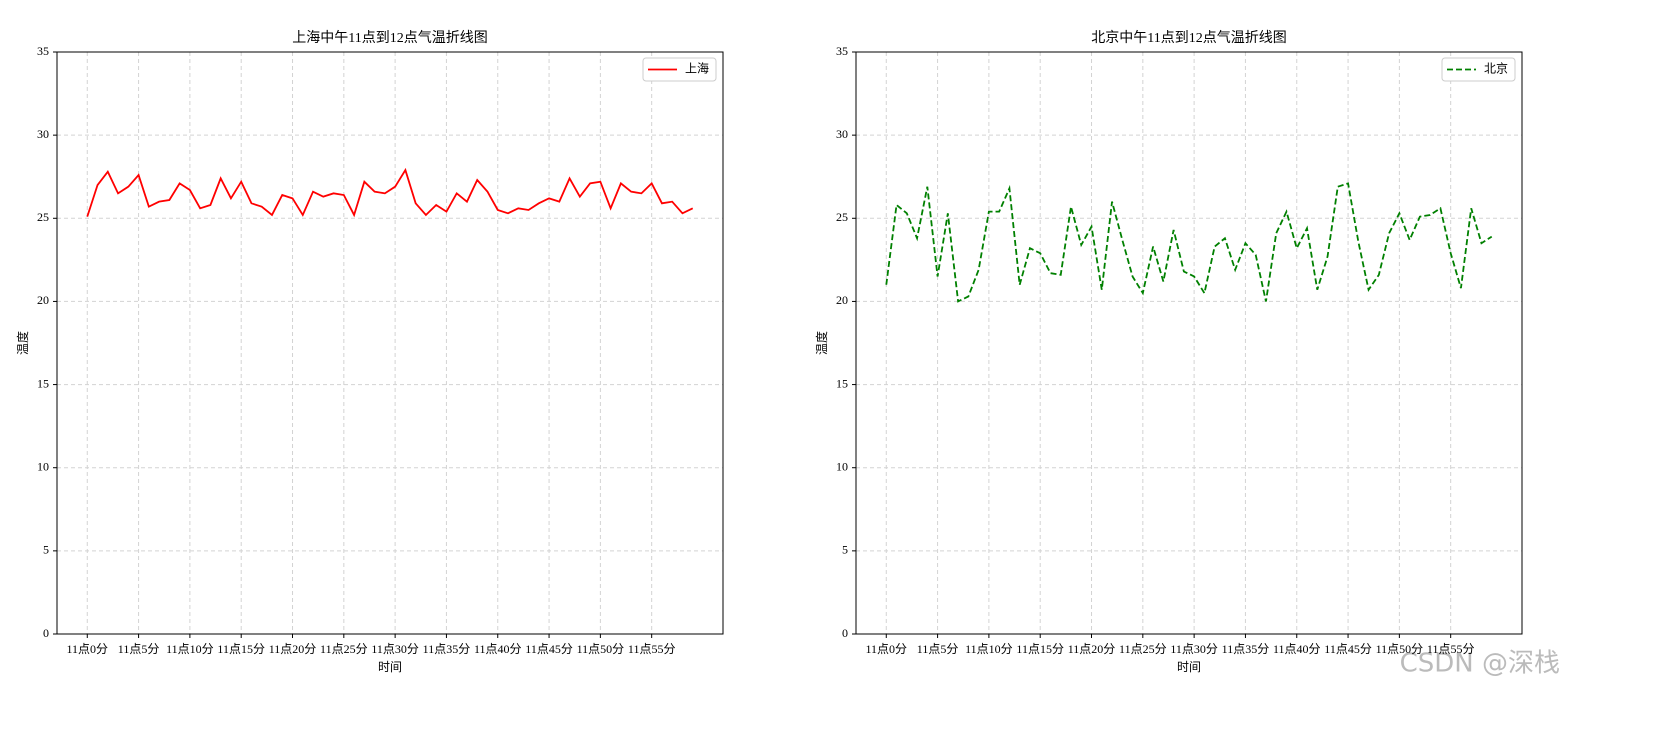  Describe the element at coordinates (697, 67) in the screenshot. I see `legend-label: 上海` at that location.